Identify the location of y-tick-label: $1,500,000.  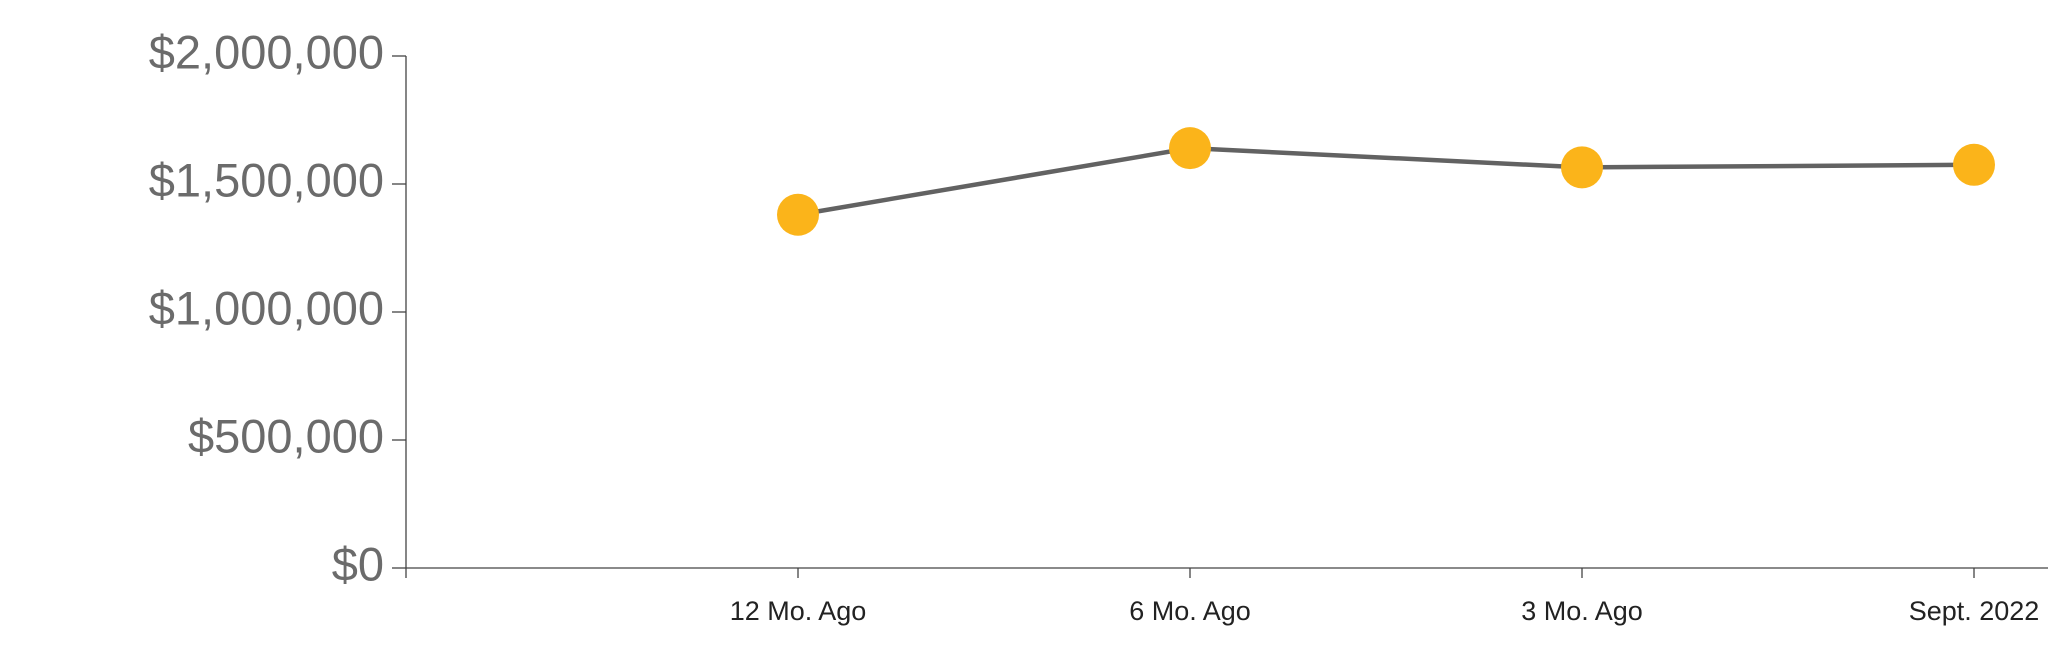
(266, 179).